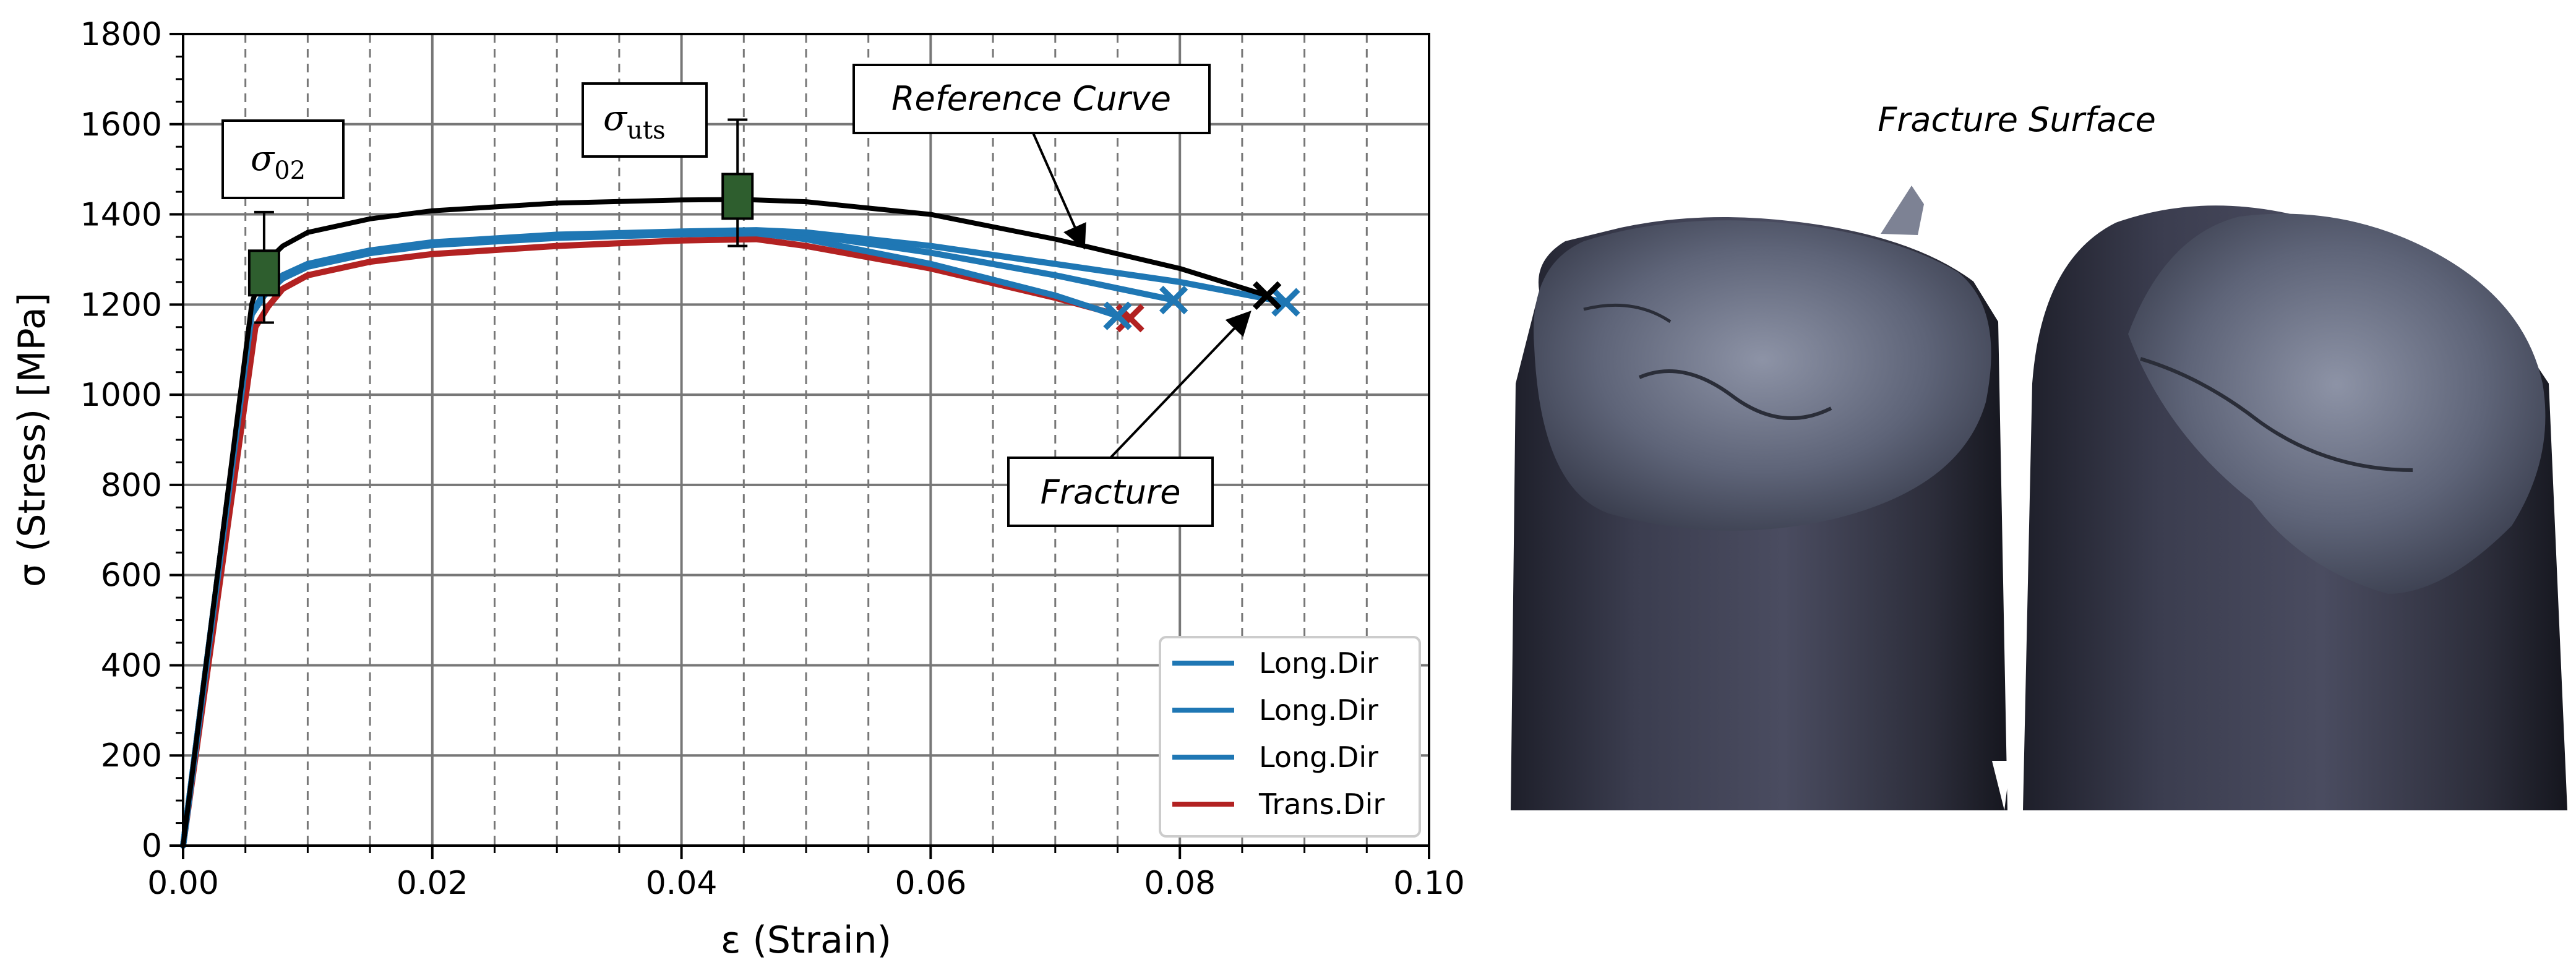 The width and height of the screenshot is (2576, 965). Describe the element at coordinates (501, 221) in the screenshot. I see `marker-layer` at that location.